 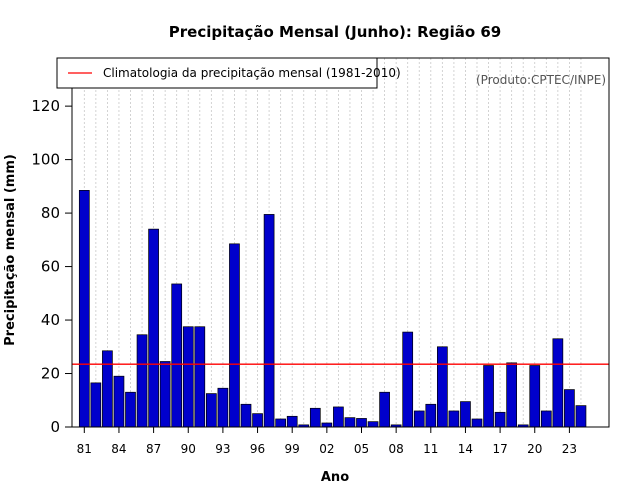 I want to click on x-tick-label: 05, so click(x=361, y=449).